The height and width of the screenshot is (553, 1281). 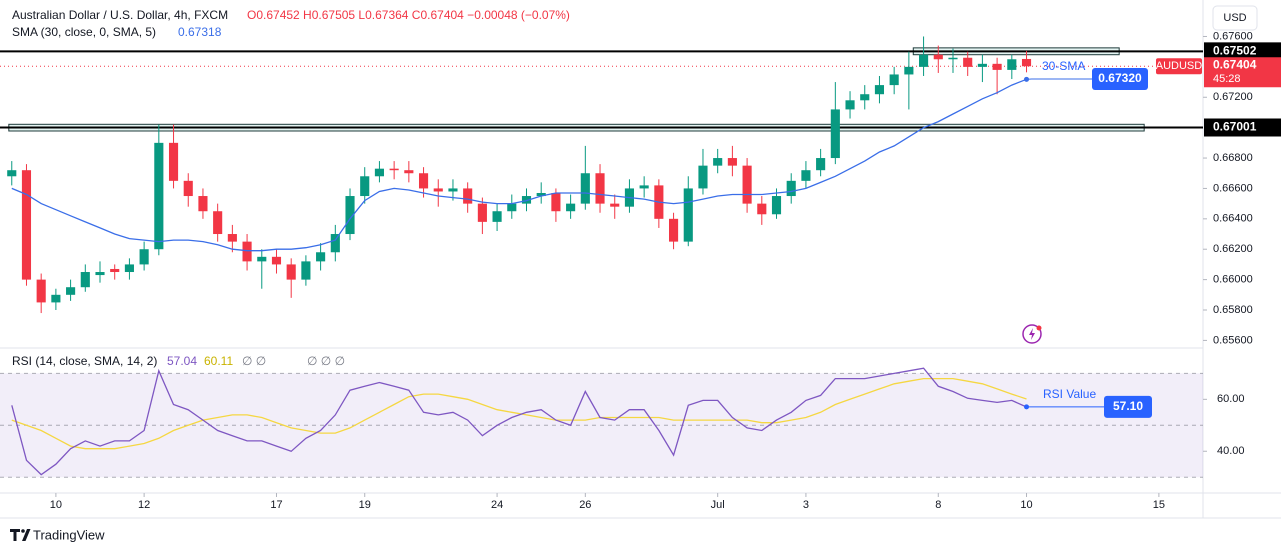 I want to click on rsi-sma-value: 60.11, so click(x=218, y=361).